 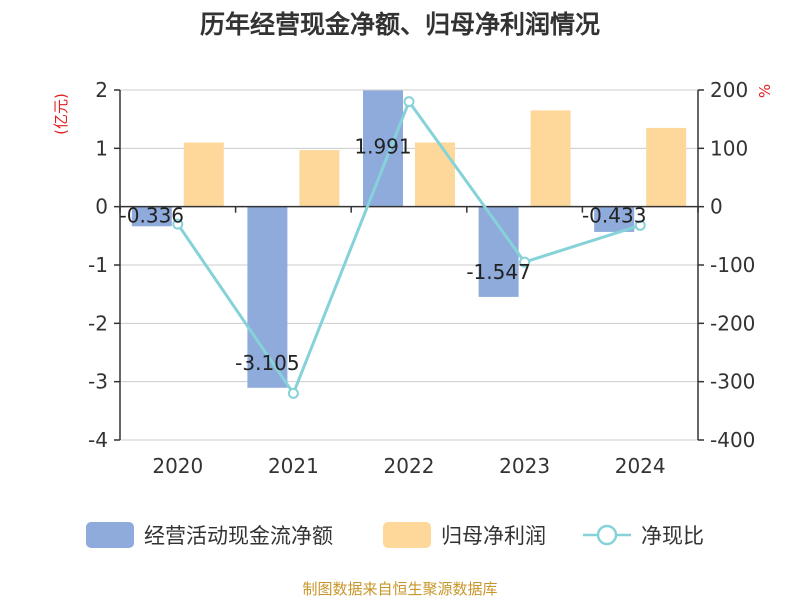 I want to click on left-axis-tick-label: 2, so click(x=101, y=90).